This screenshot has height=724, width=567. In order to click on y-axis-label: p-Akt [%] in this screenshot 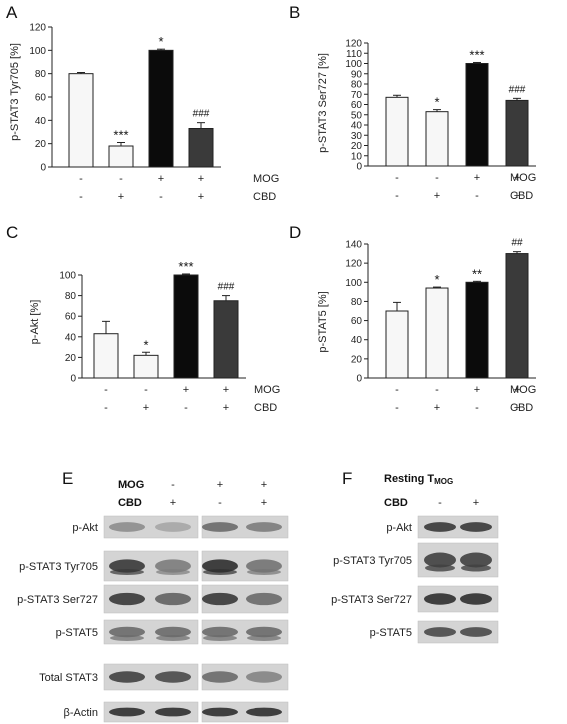, I will do `click(35, 322)`.